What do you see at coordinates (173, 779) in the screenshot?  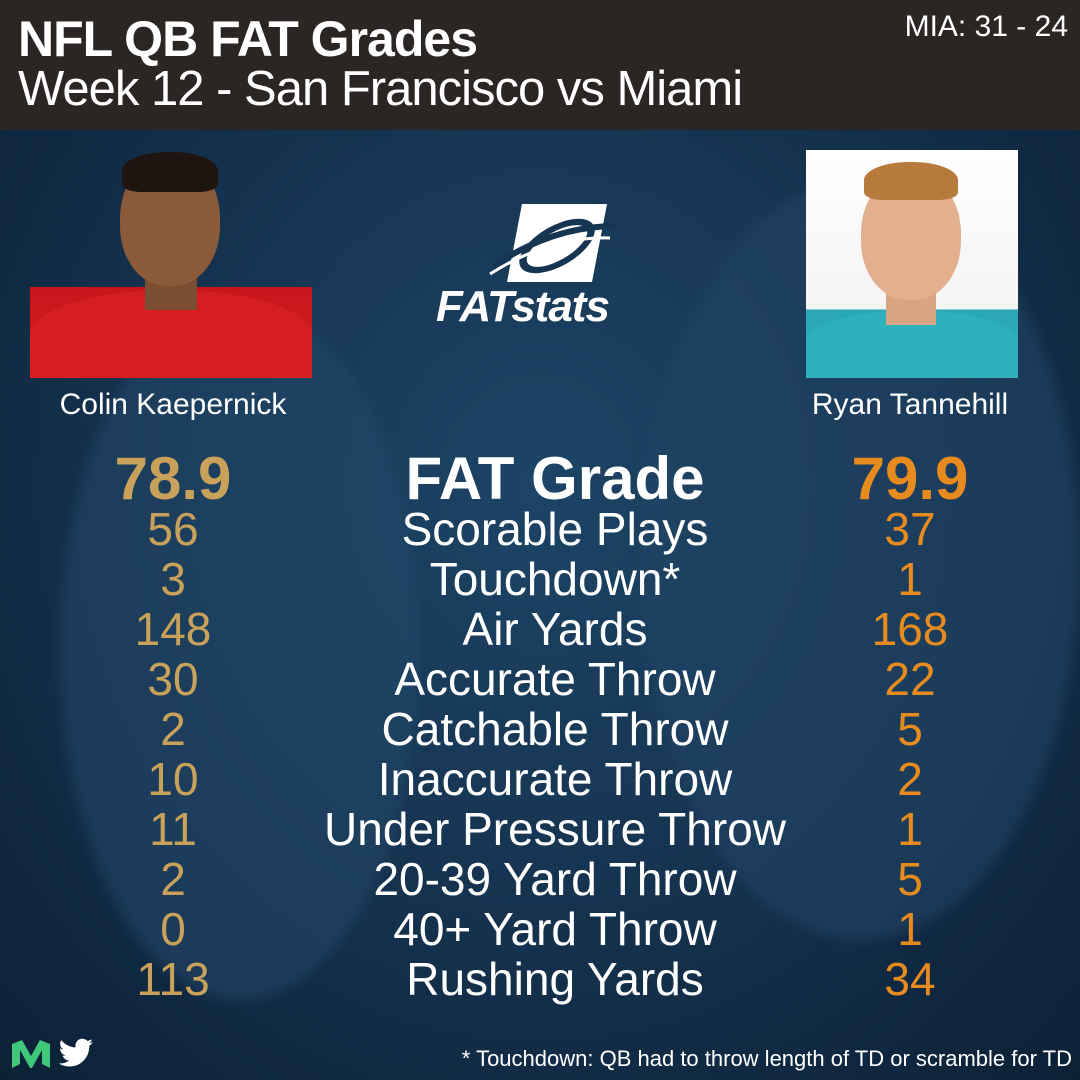 I see `left-value: 10` at bounding box center [173, 779].